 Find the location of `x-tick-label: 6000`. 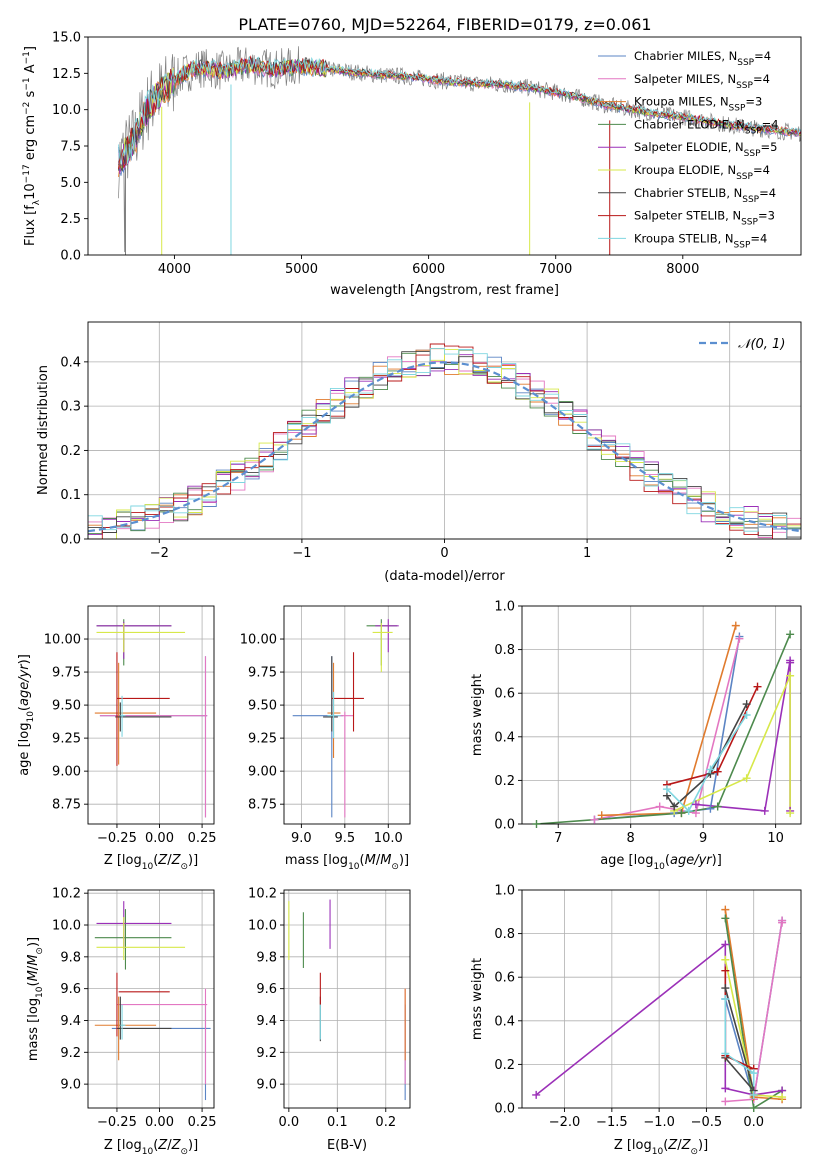

x-tick-label: 6000 is located at coordinates (428, 269).